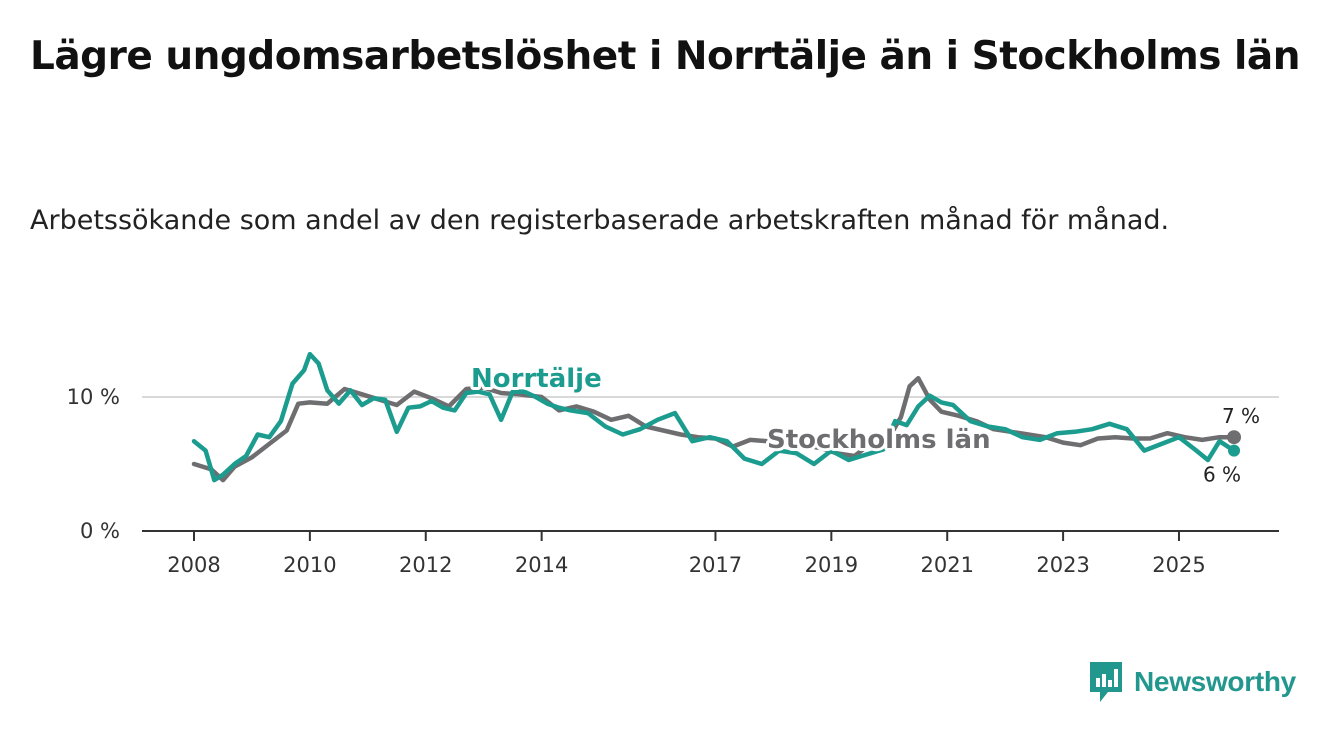 Image resolution: width=1340 pixels, height=734 pixels. What do you see at coordinates (831, 565) in the screenshot?
I see `x-tick-label: 2019` at bounding box center [831, 565].